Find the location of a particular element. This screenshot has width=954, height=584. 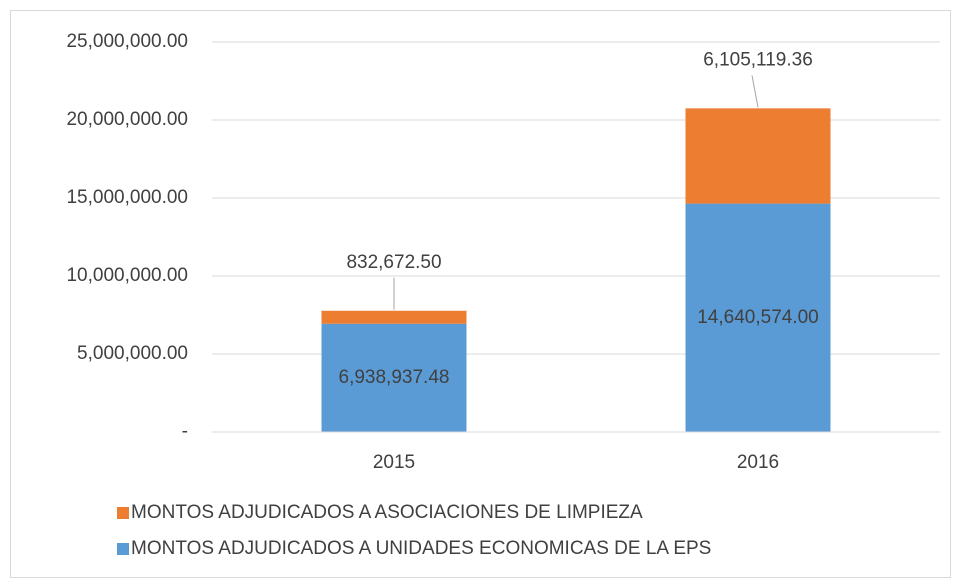

x-tick-label: 2016 is located at coordinates (758, 462).